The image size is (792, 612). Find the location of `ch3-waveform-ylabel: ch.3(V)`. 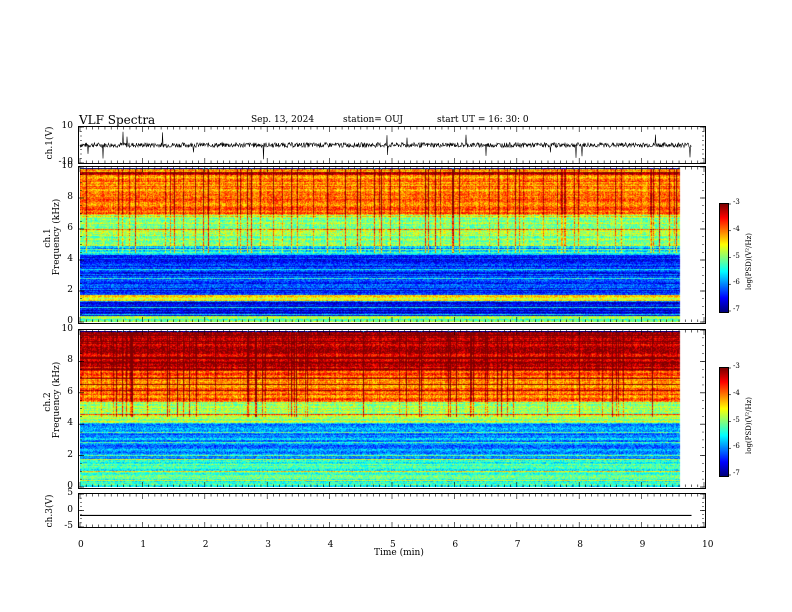

ch3-waveform-ylabel: ch.3(V) is located at coordinates (50, 511).